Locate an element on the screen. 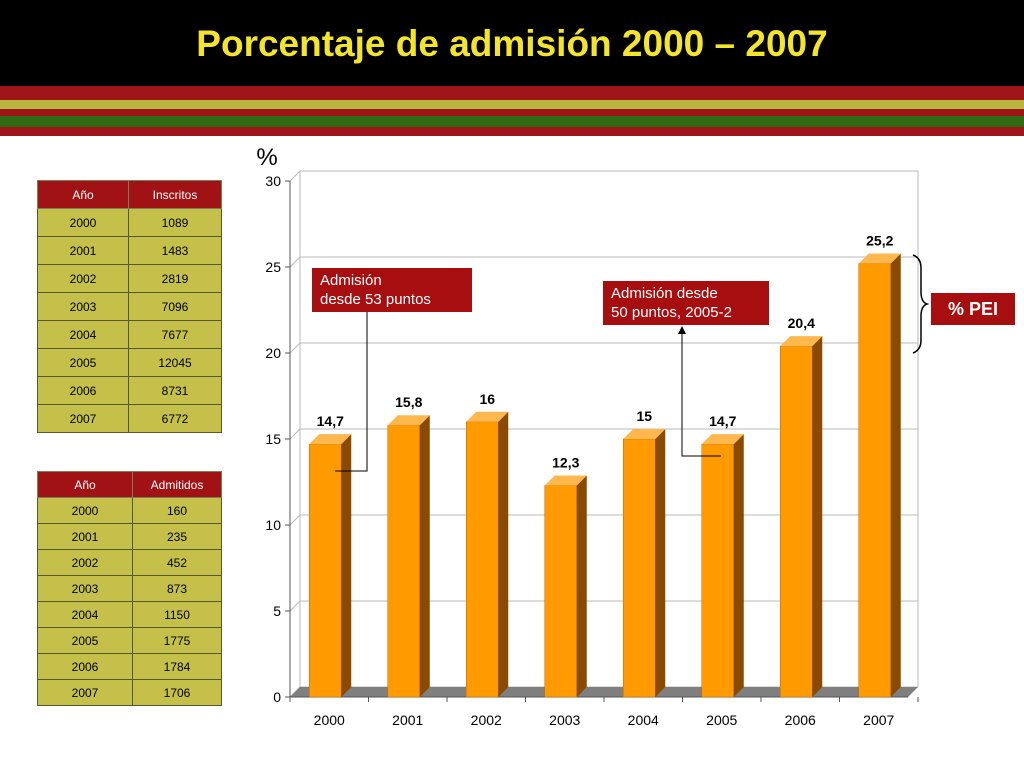 The width and height of the screenshot is (1024, 768). y-tick-label: 10 is located at coordinates (273, 525).